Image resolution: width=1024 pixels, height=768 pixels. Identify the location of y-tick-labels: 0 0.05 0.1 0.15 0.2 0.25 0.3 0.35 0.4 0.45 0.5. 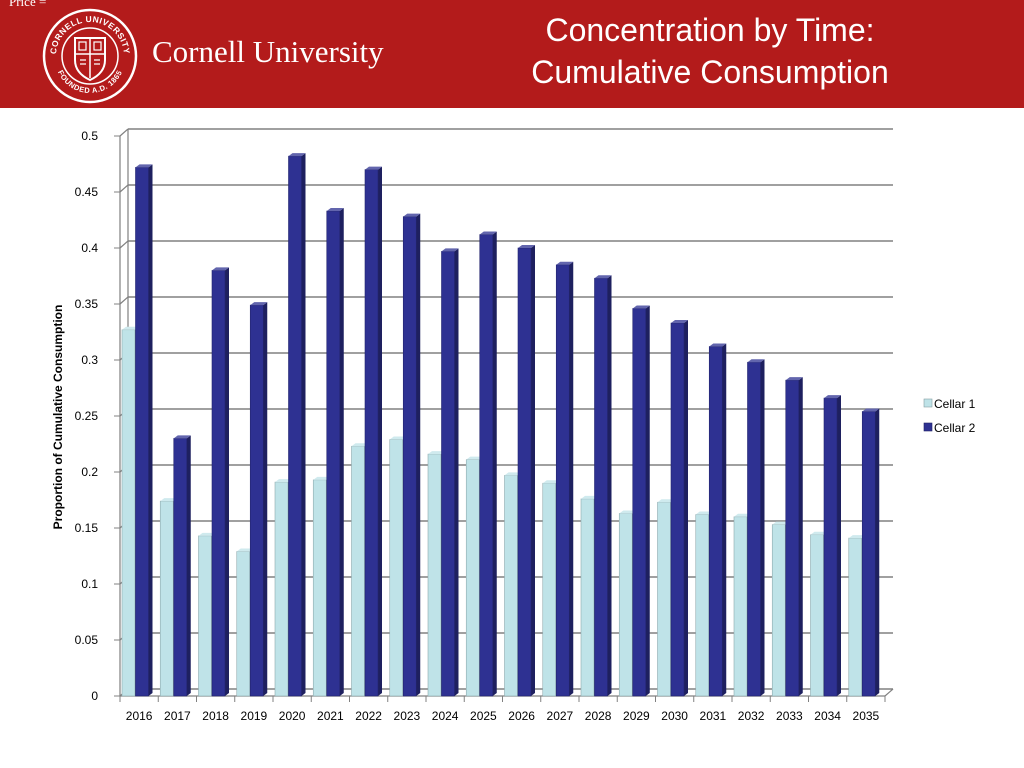
(87, 416).